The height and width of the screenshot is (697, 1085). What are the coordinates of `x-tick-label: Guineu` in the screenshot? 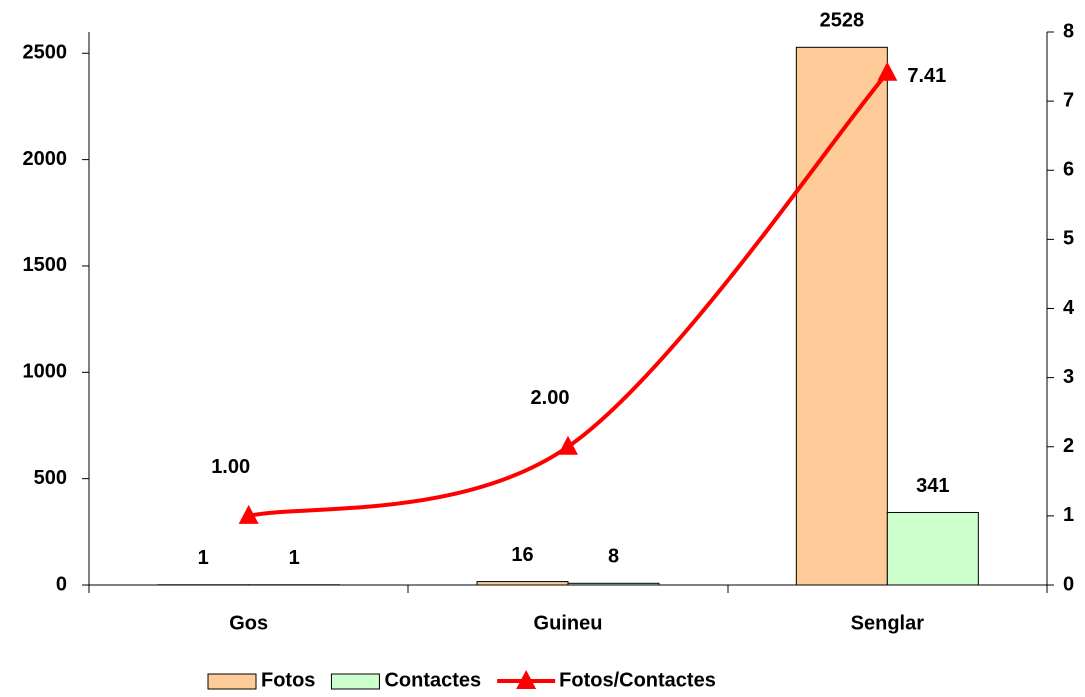 It's located at (568, 623).